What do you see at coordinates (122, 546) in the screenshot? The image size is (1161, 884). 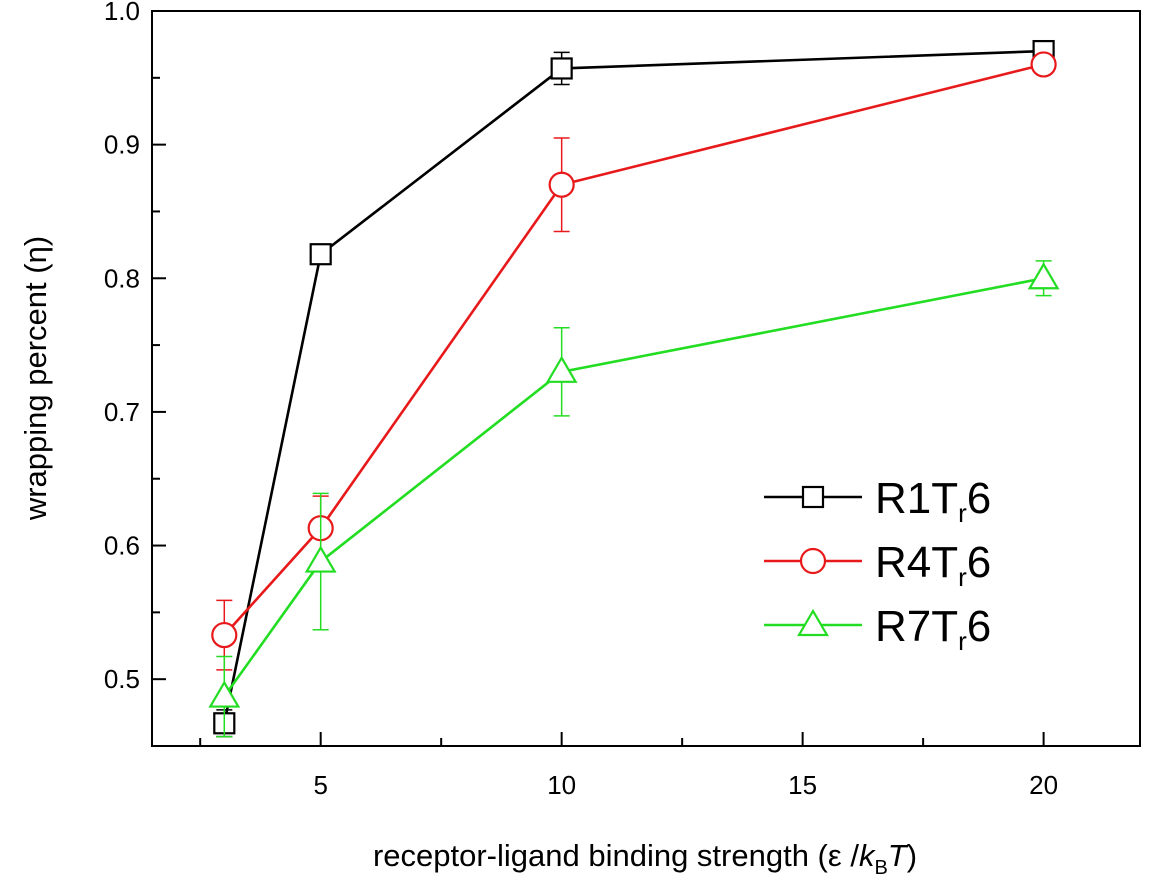 I see `y-tick-label: 0.6` at bounding box center [122, 546].